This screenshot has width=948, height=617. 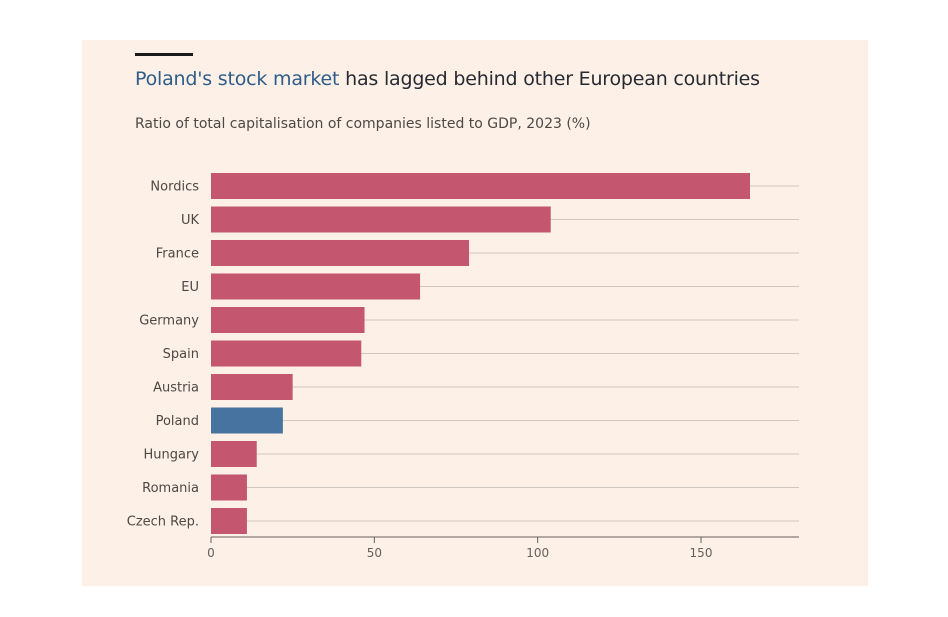 What do you see at coordinates (163, 522) in the screenshot?
I see `category-label: Czech Rep.` at bounding box center [163, 522].